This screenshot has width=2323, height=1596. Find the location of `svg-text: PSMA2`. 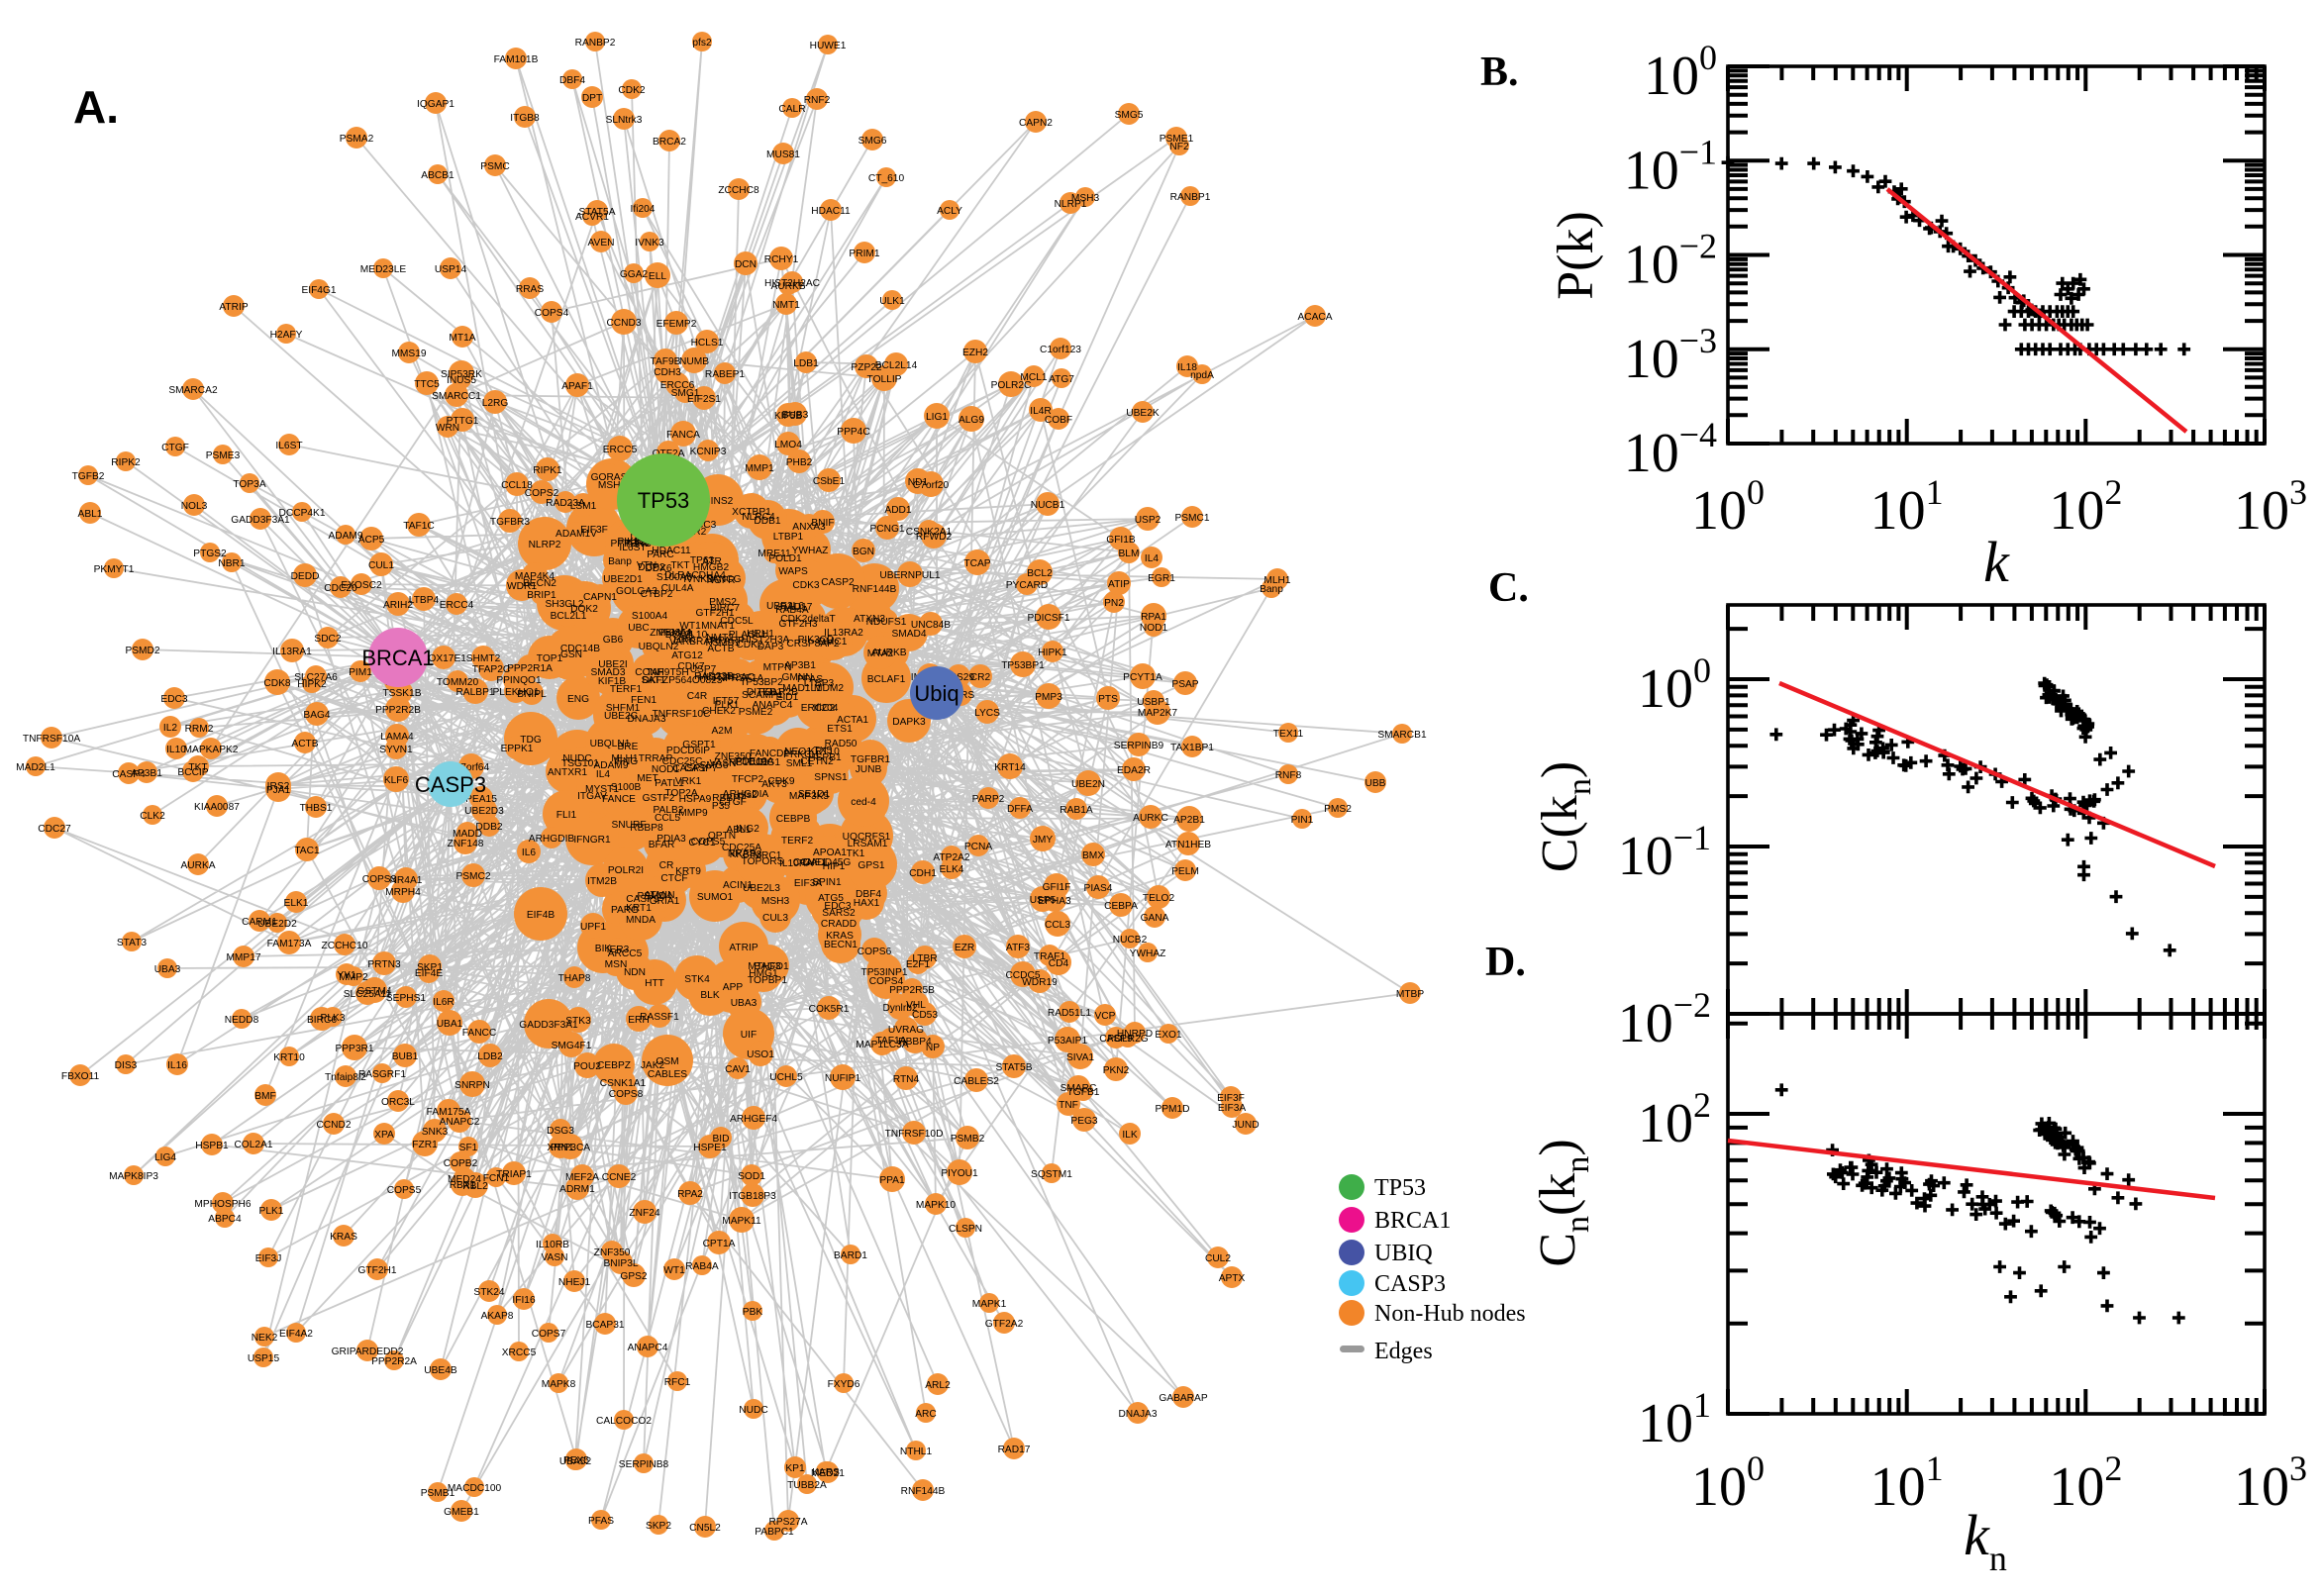

svg-text: PSMA2 is located at coordinates (357, 139).